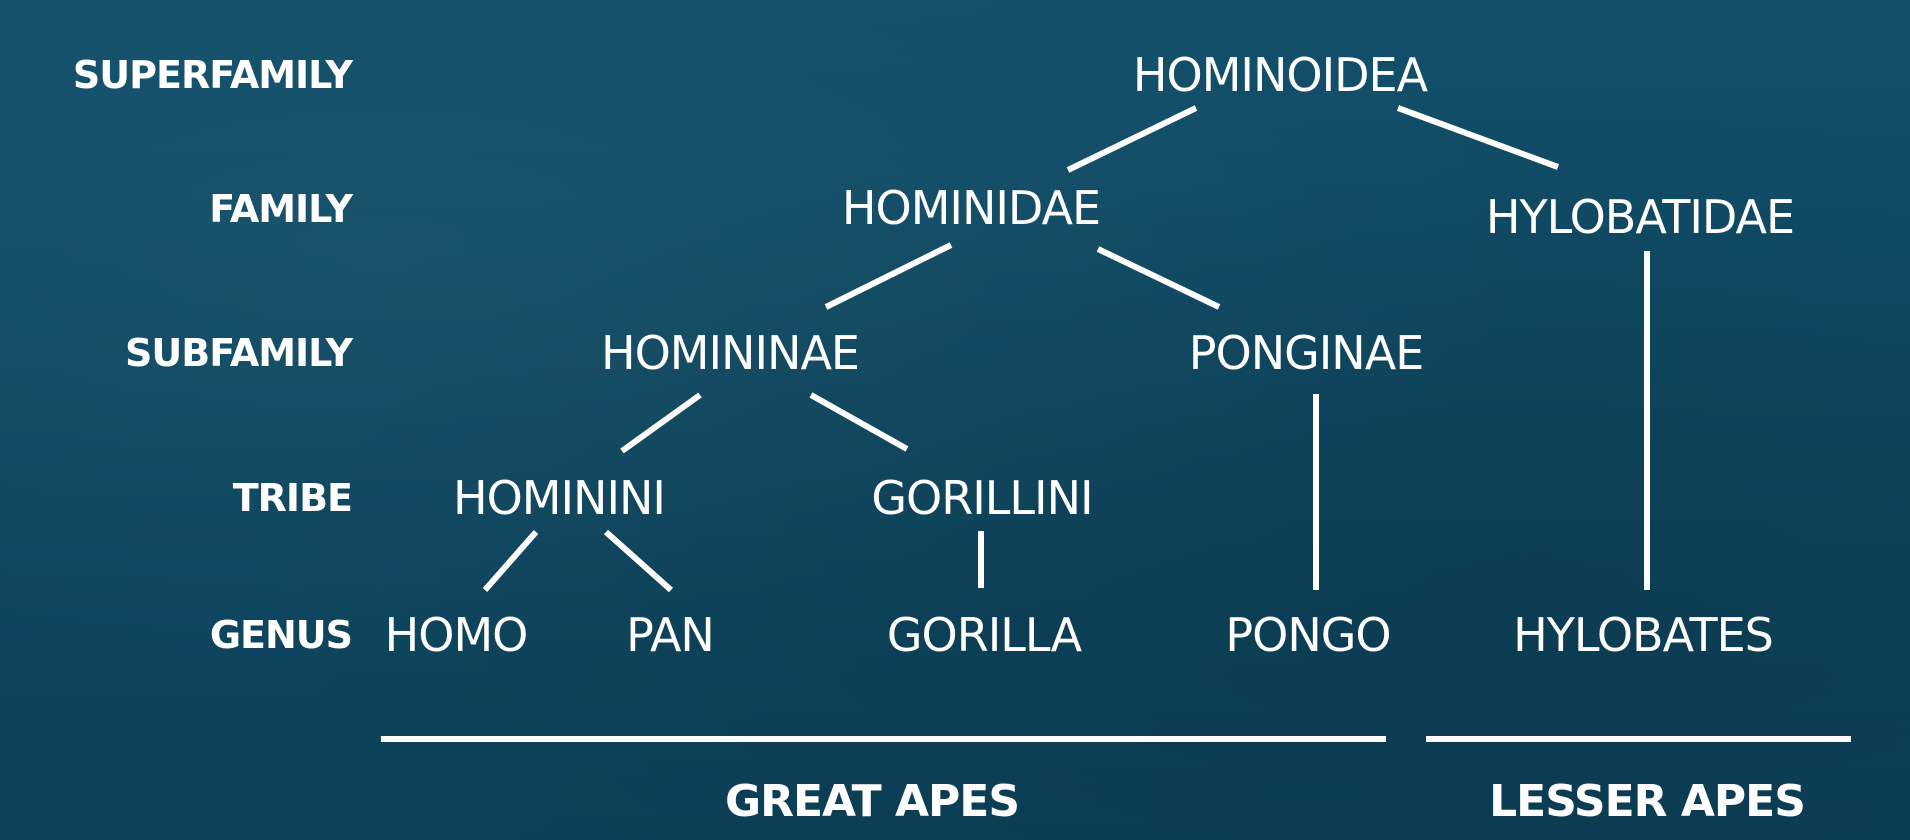 This screenshot has width=1910, height=840. What do you see at coordinates (1280, 75) in the screenshot?
I see `node-hominoidea: HOMINOIDEA` at bounding box center [1280, 75].